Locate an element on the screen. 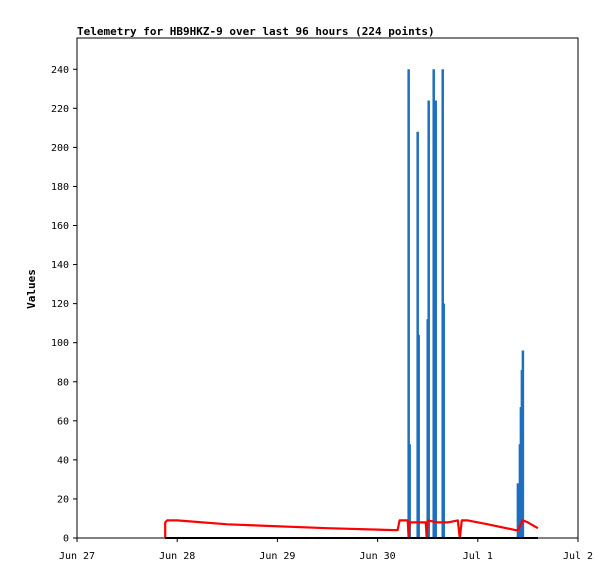 The width and height of the screenshot is (615, 579). x-tick-label: Jul 2 is located at coordinates (578, 556).